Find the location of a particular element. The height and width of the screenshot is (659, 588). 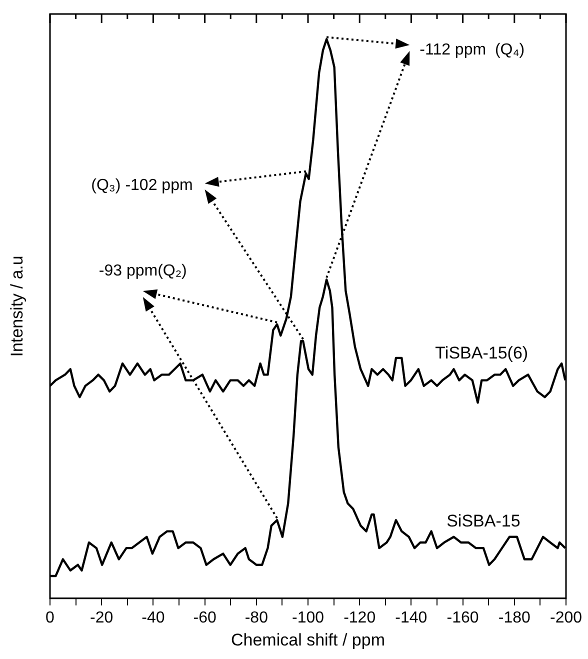

x-axis-title: Chemical shift / ppm is located at coordinates (308, 640).